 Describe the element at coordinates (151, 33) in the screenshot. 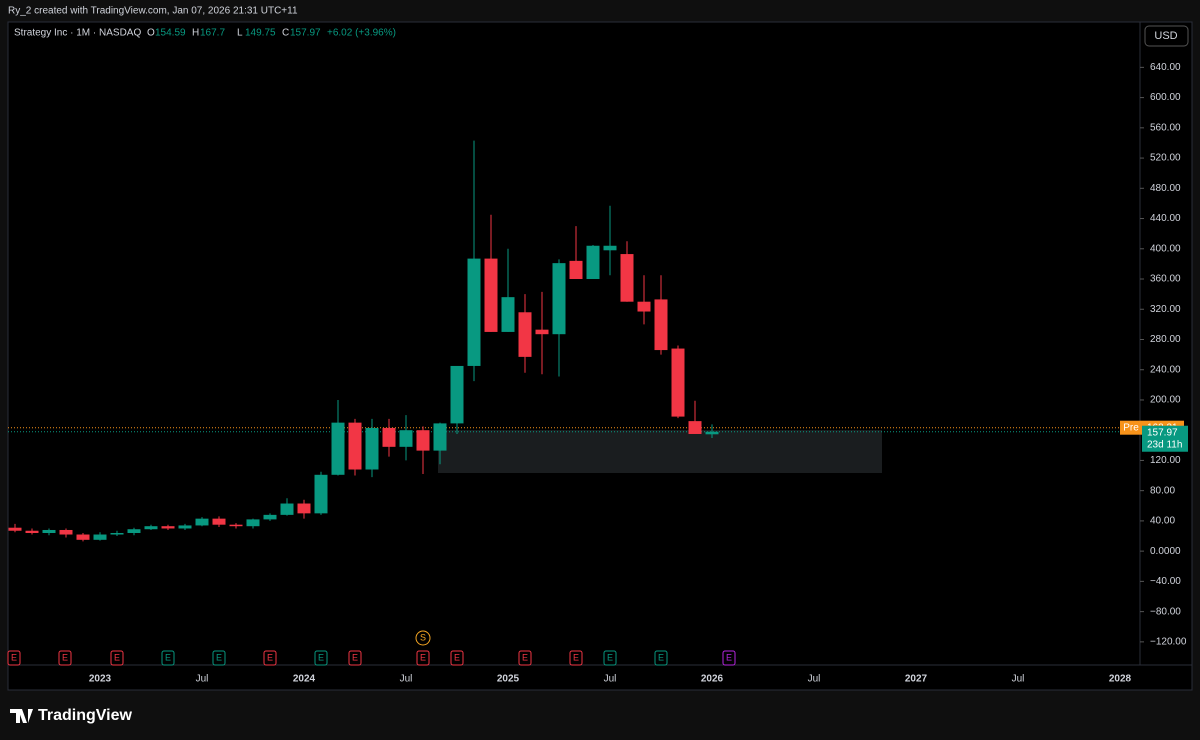

I see `legend-item: O` at that location.